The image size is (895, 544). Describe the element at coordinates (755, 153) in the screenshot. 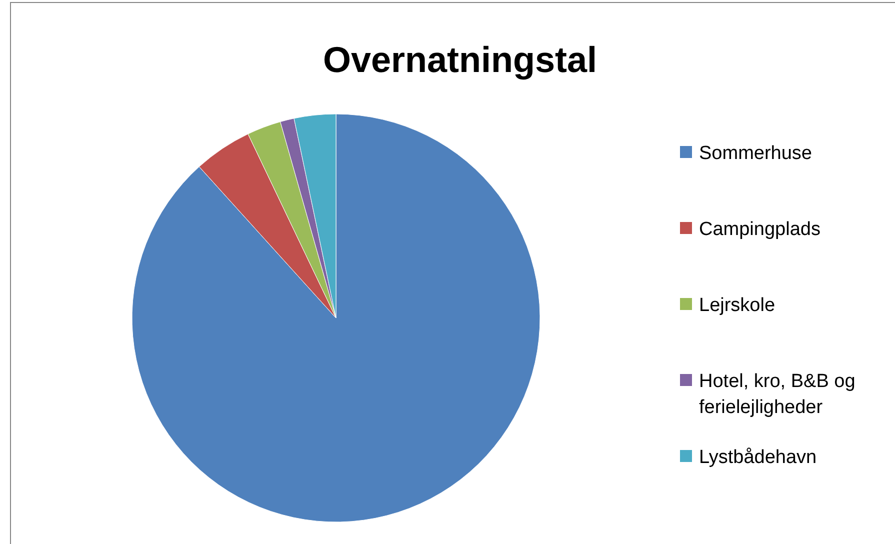

I see `legend-label: Sommerhuse` at that location.